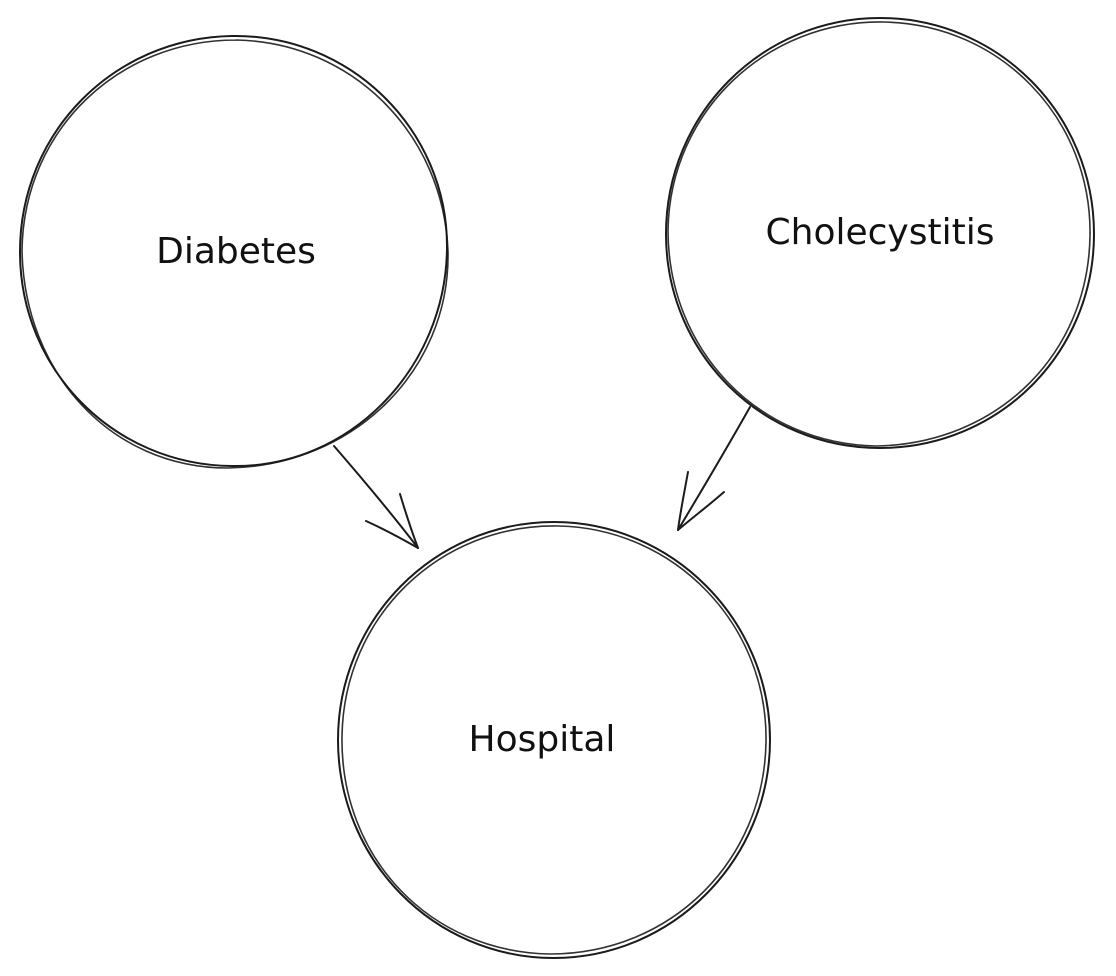 This screenshot has height=976, width=1116. I want to click on edge-cholecystitis-to-hospital, so click(714, 468).